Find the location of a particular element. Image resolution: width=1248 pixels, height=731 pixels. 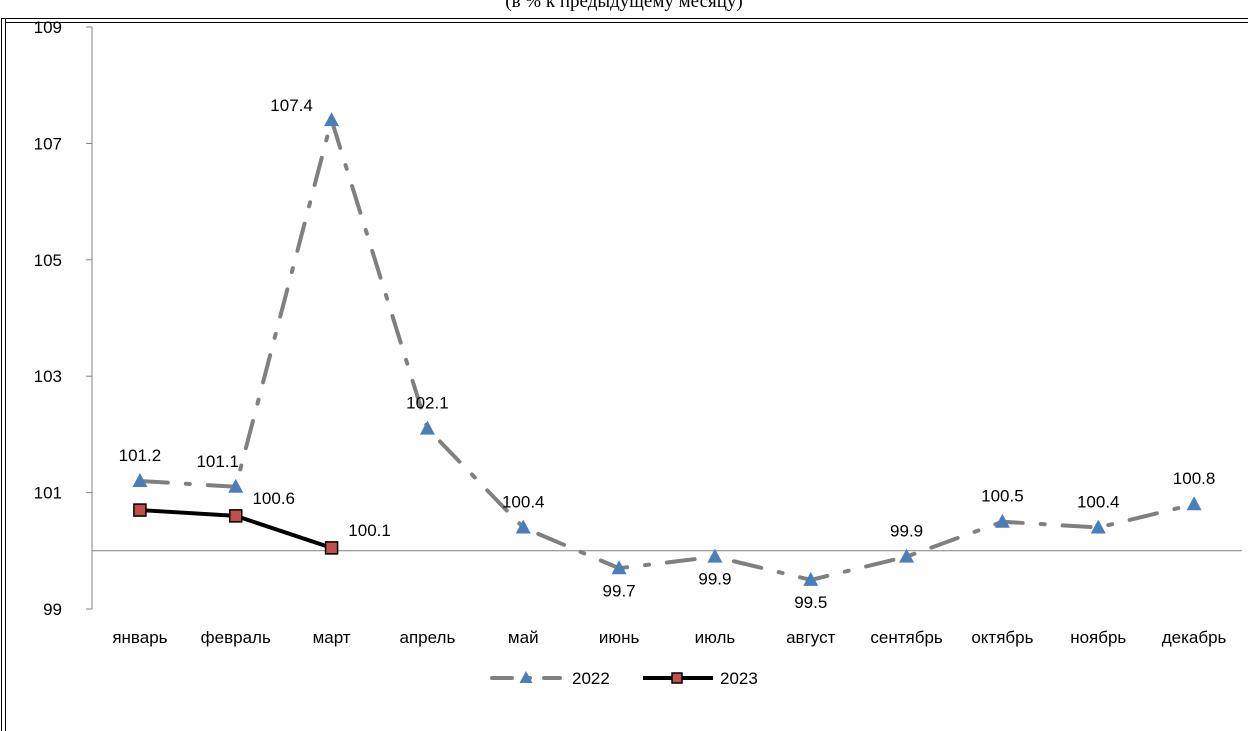

y-tick-label: 99 is located at coordinates (52, 609).